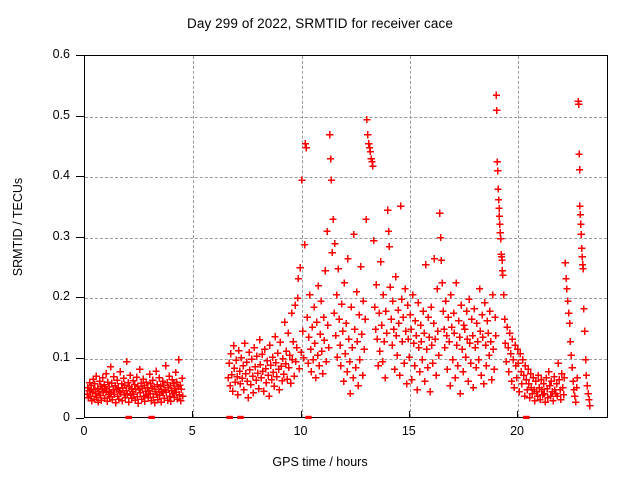 The height and width of the screenshot is (480, 640). Describe the element at coordinates (300, 431) in the screenshot. I see `x-tick-label: 10` at that location.